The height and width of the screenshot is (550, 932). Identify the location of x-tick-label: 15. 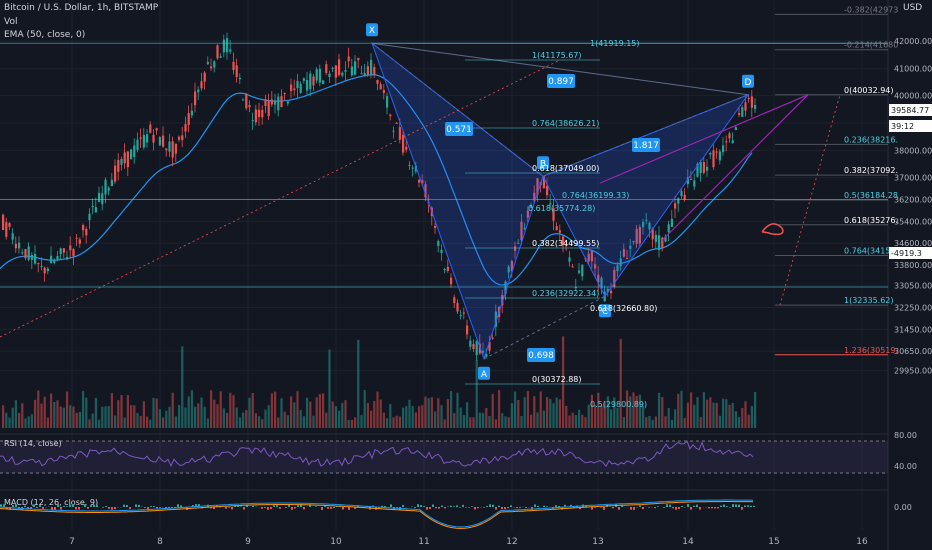
(773, 542).